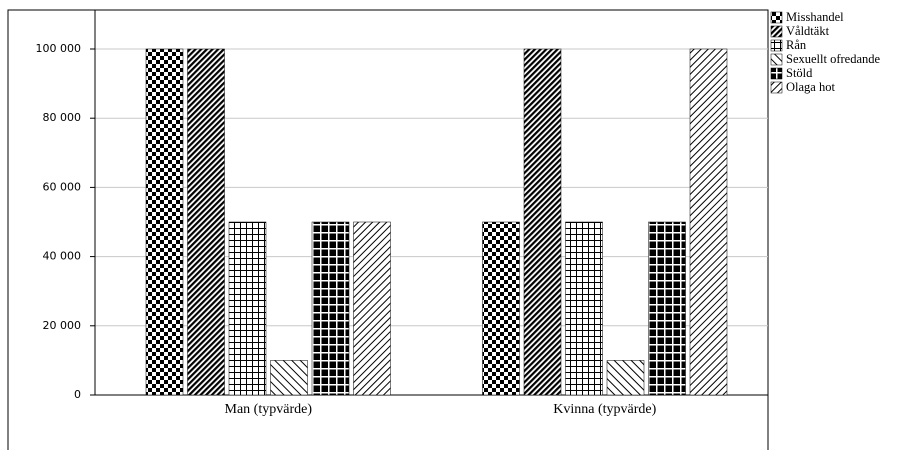 Image resolution: width=914 pixels, height=450 pixels. Describe the element at coordinates (77, 394) in the screenshot. I see `y-tick-label: 0` at that location.